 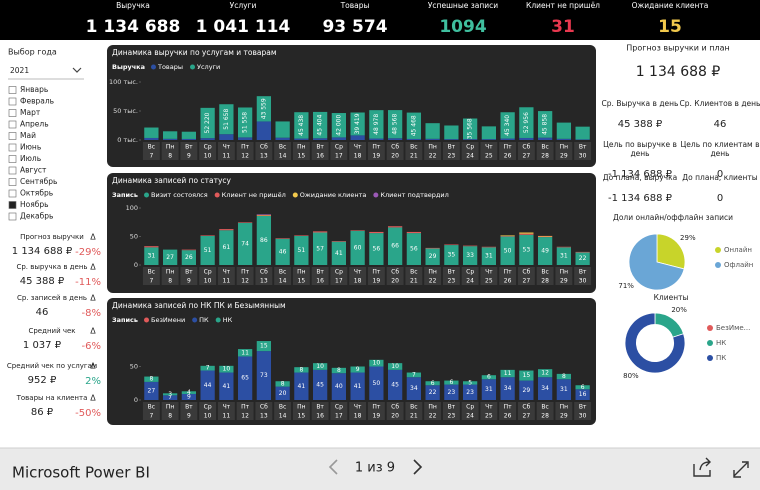 I want to click on bar-value-label: 33, so click(x=470, y=255).